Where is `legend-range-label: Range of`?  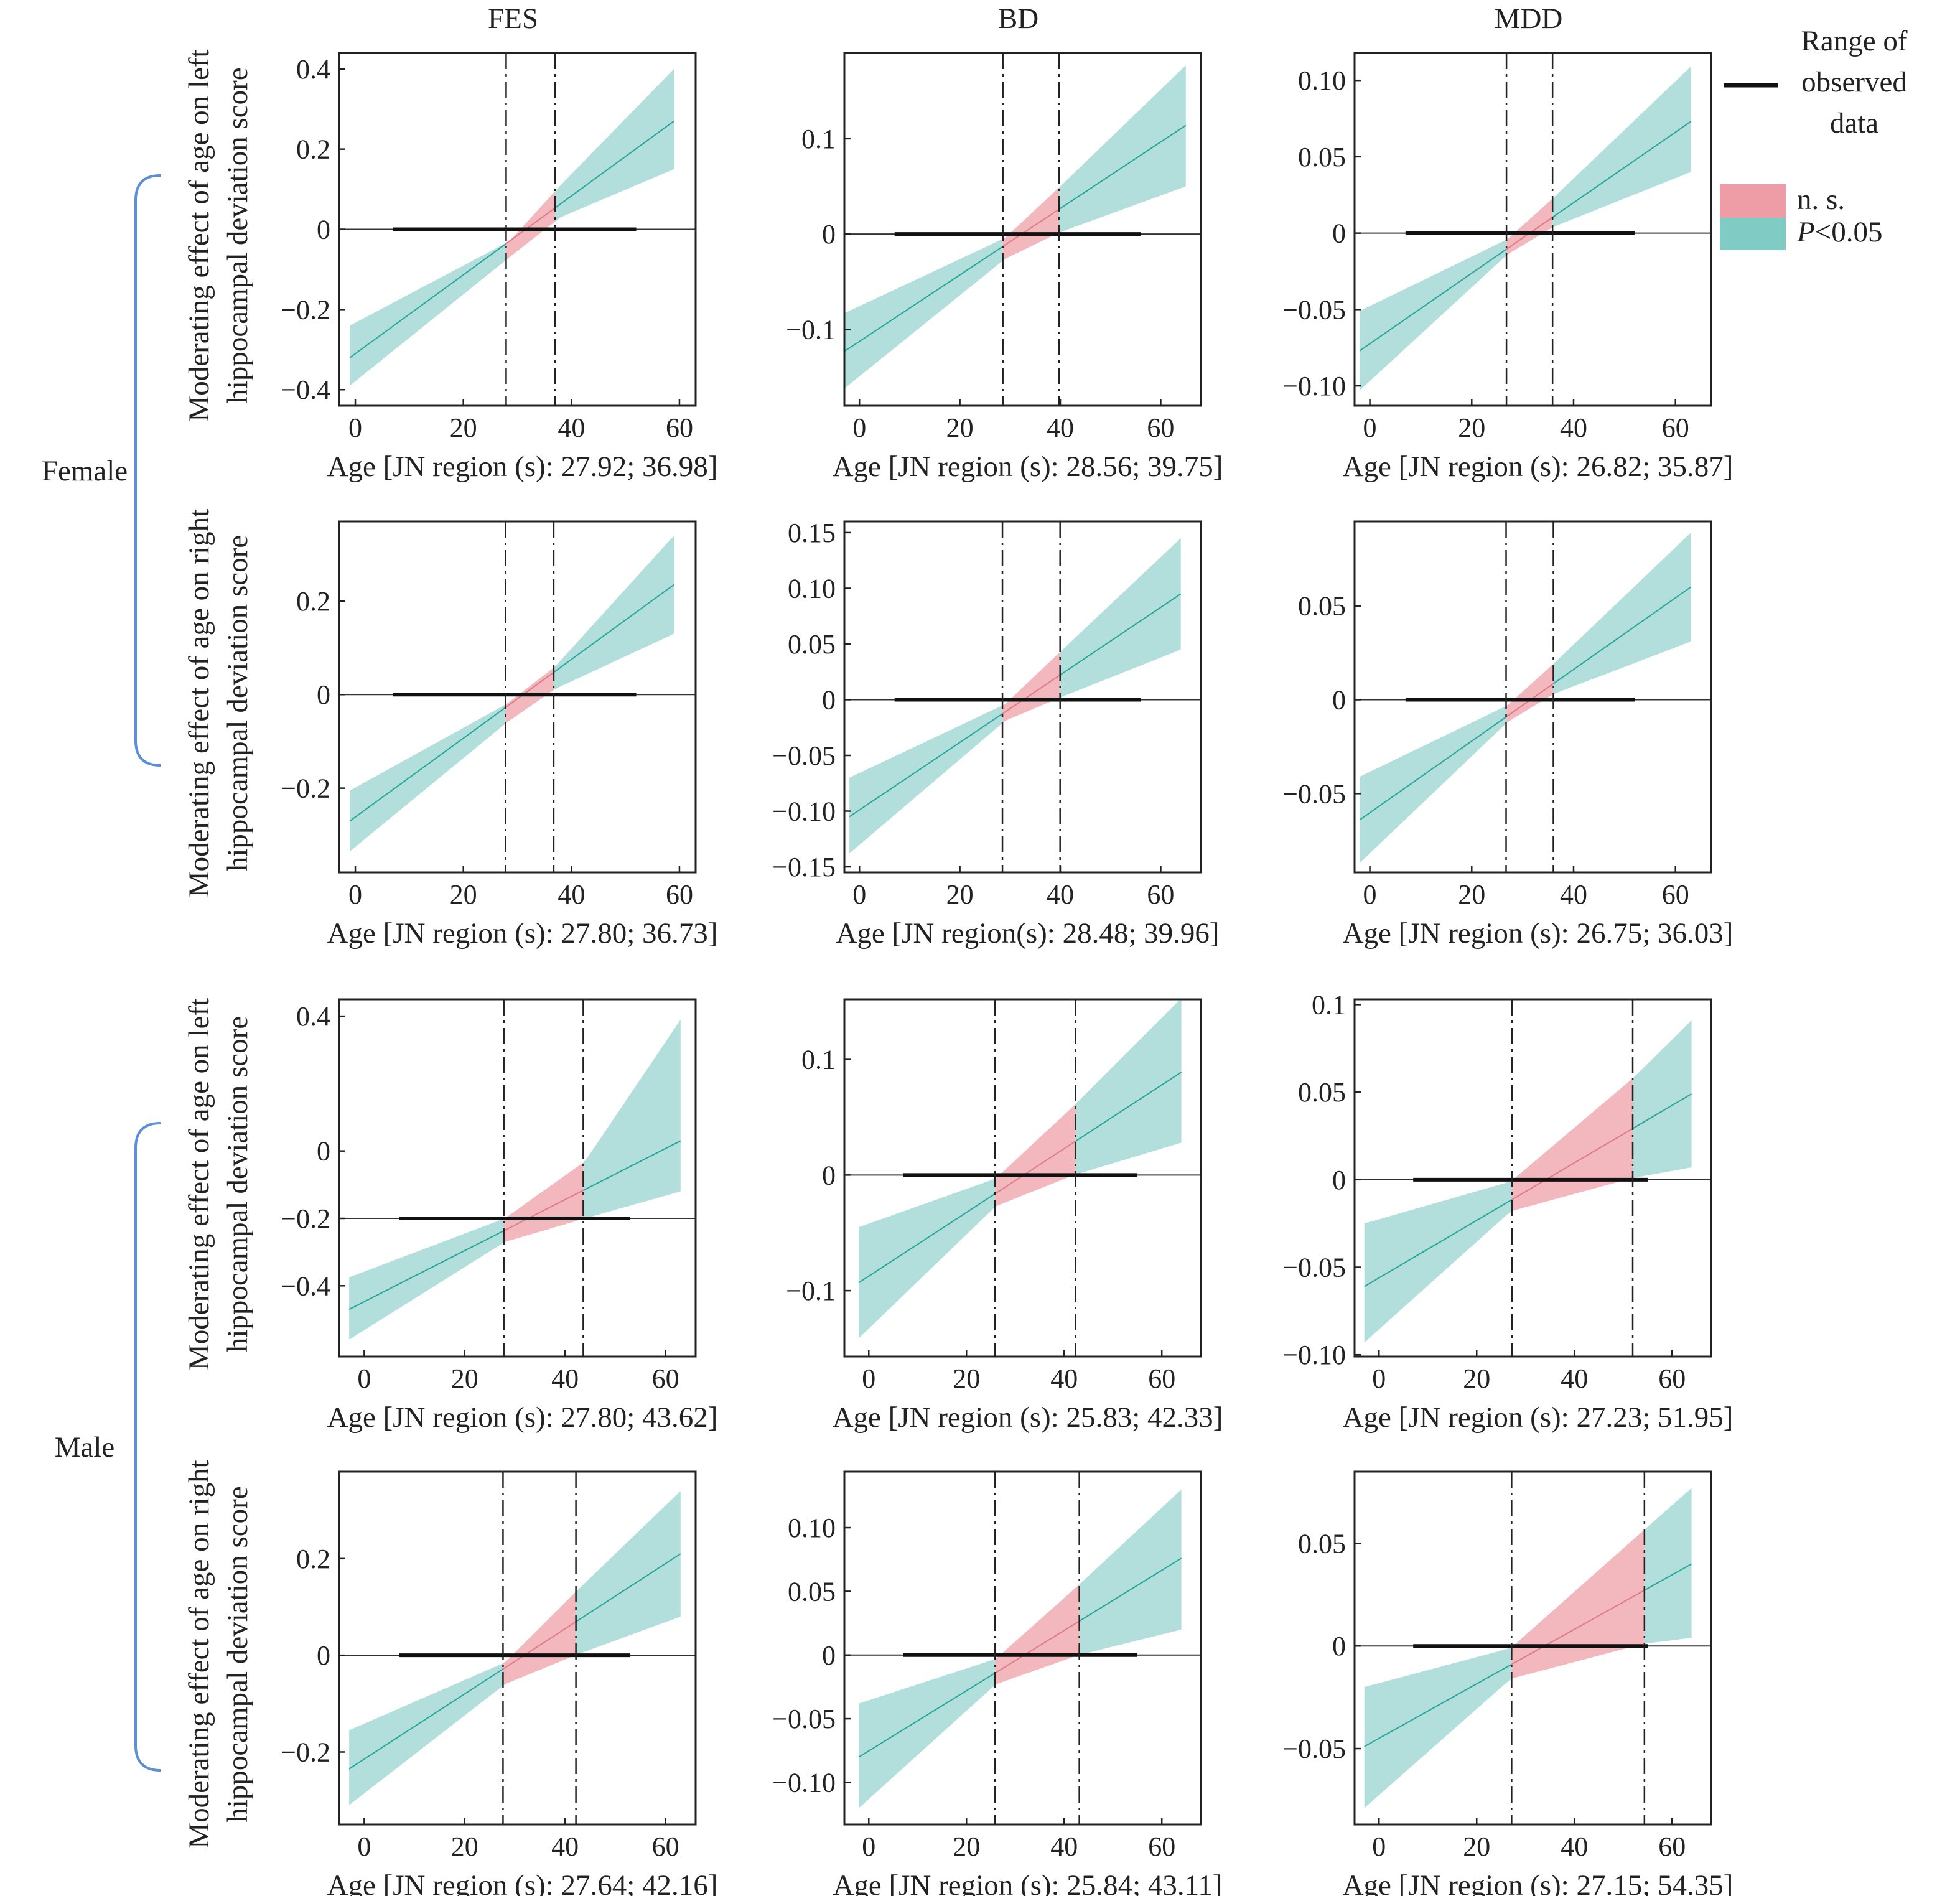 legend-range-label: Range of is located at coordinates (1855, 41).